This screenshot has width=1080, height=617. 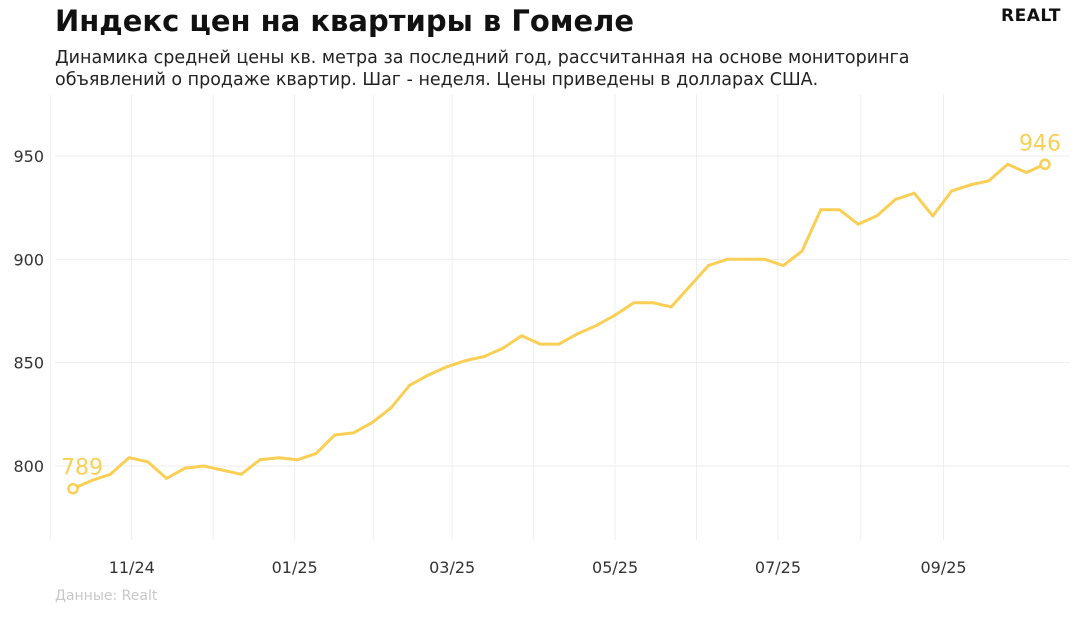 What do you see at coordinates (1045, 164) in the screenshot?
I see `end-point-marker` at bounding box center [1045, 164].